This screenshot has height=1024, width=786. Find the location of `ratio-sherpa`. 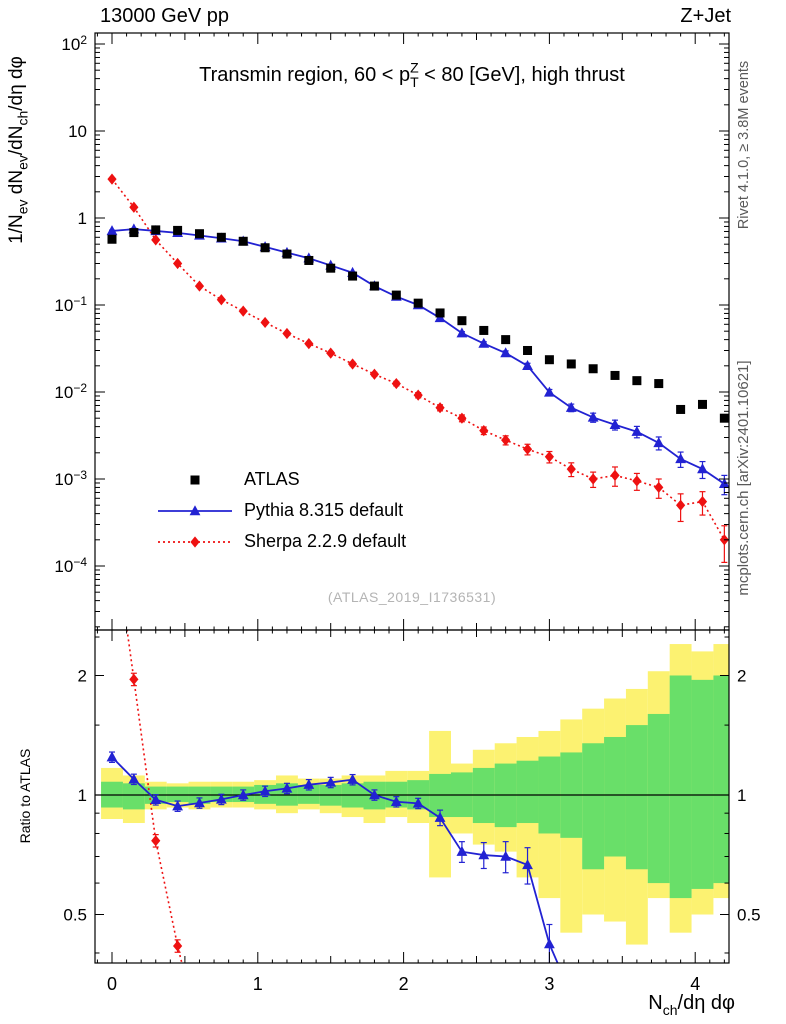

ratio-sherpa is located at coordinates (154, 796).